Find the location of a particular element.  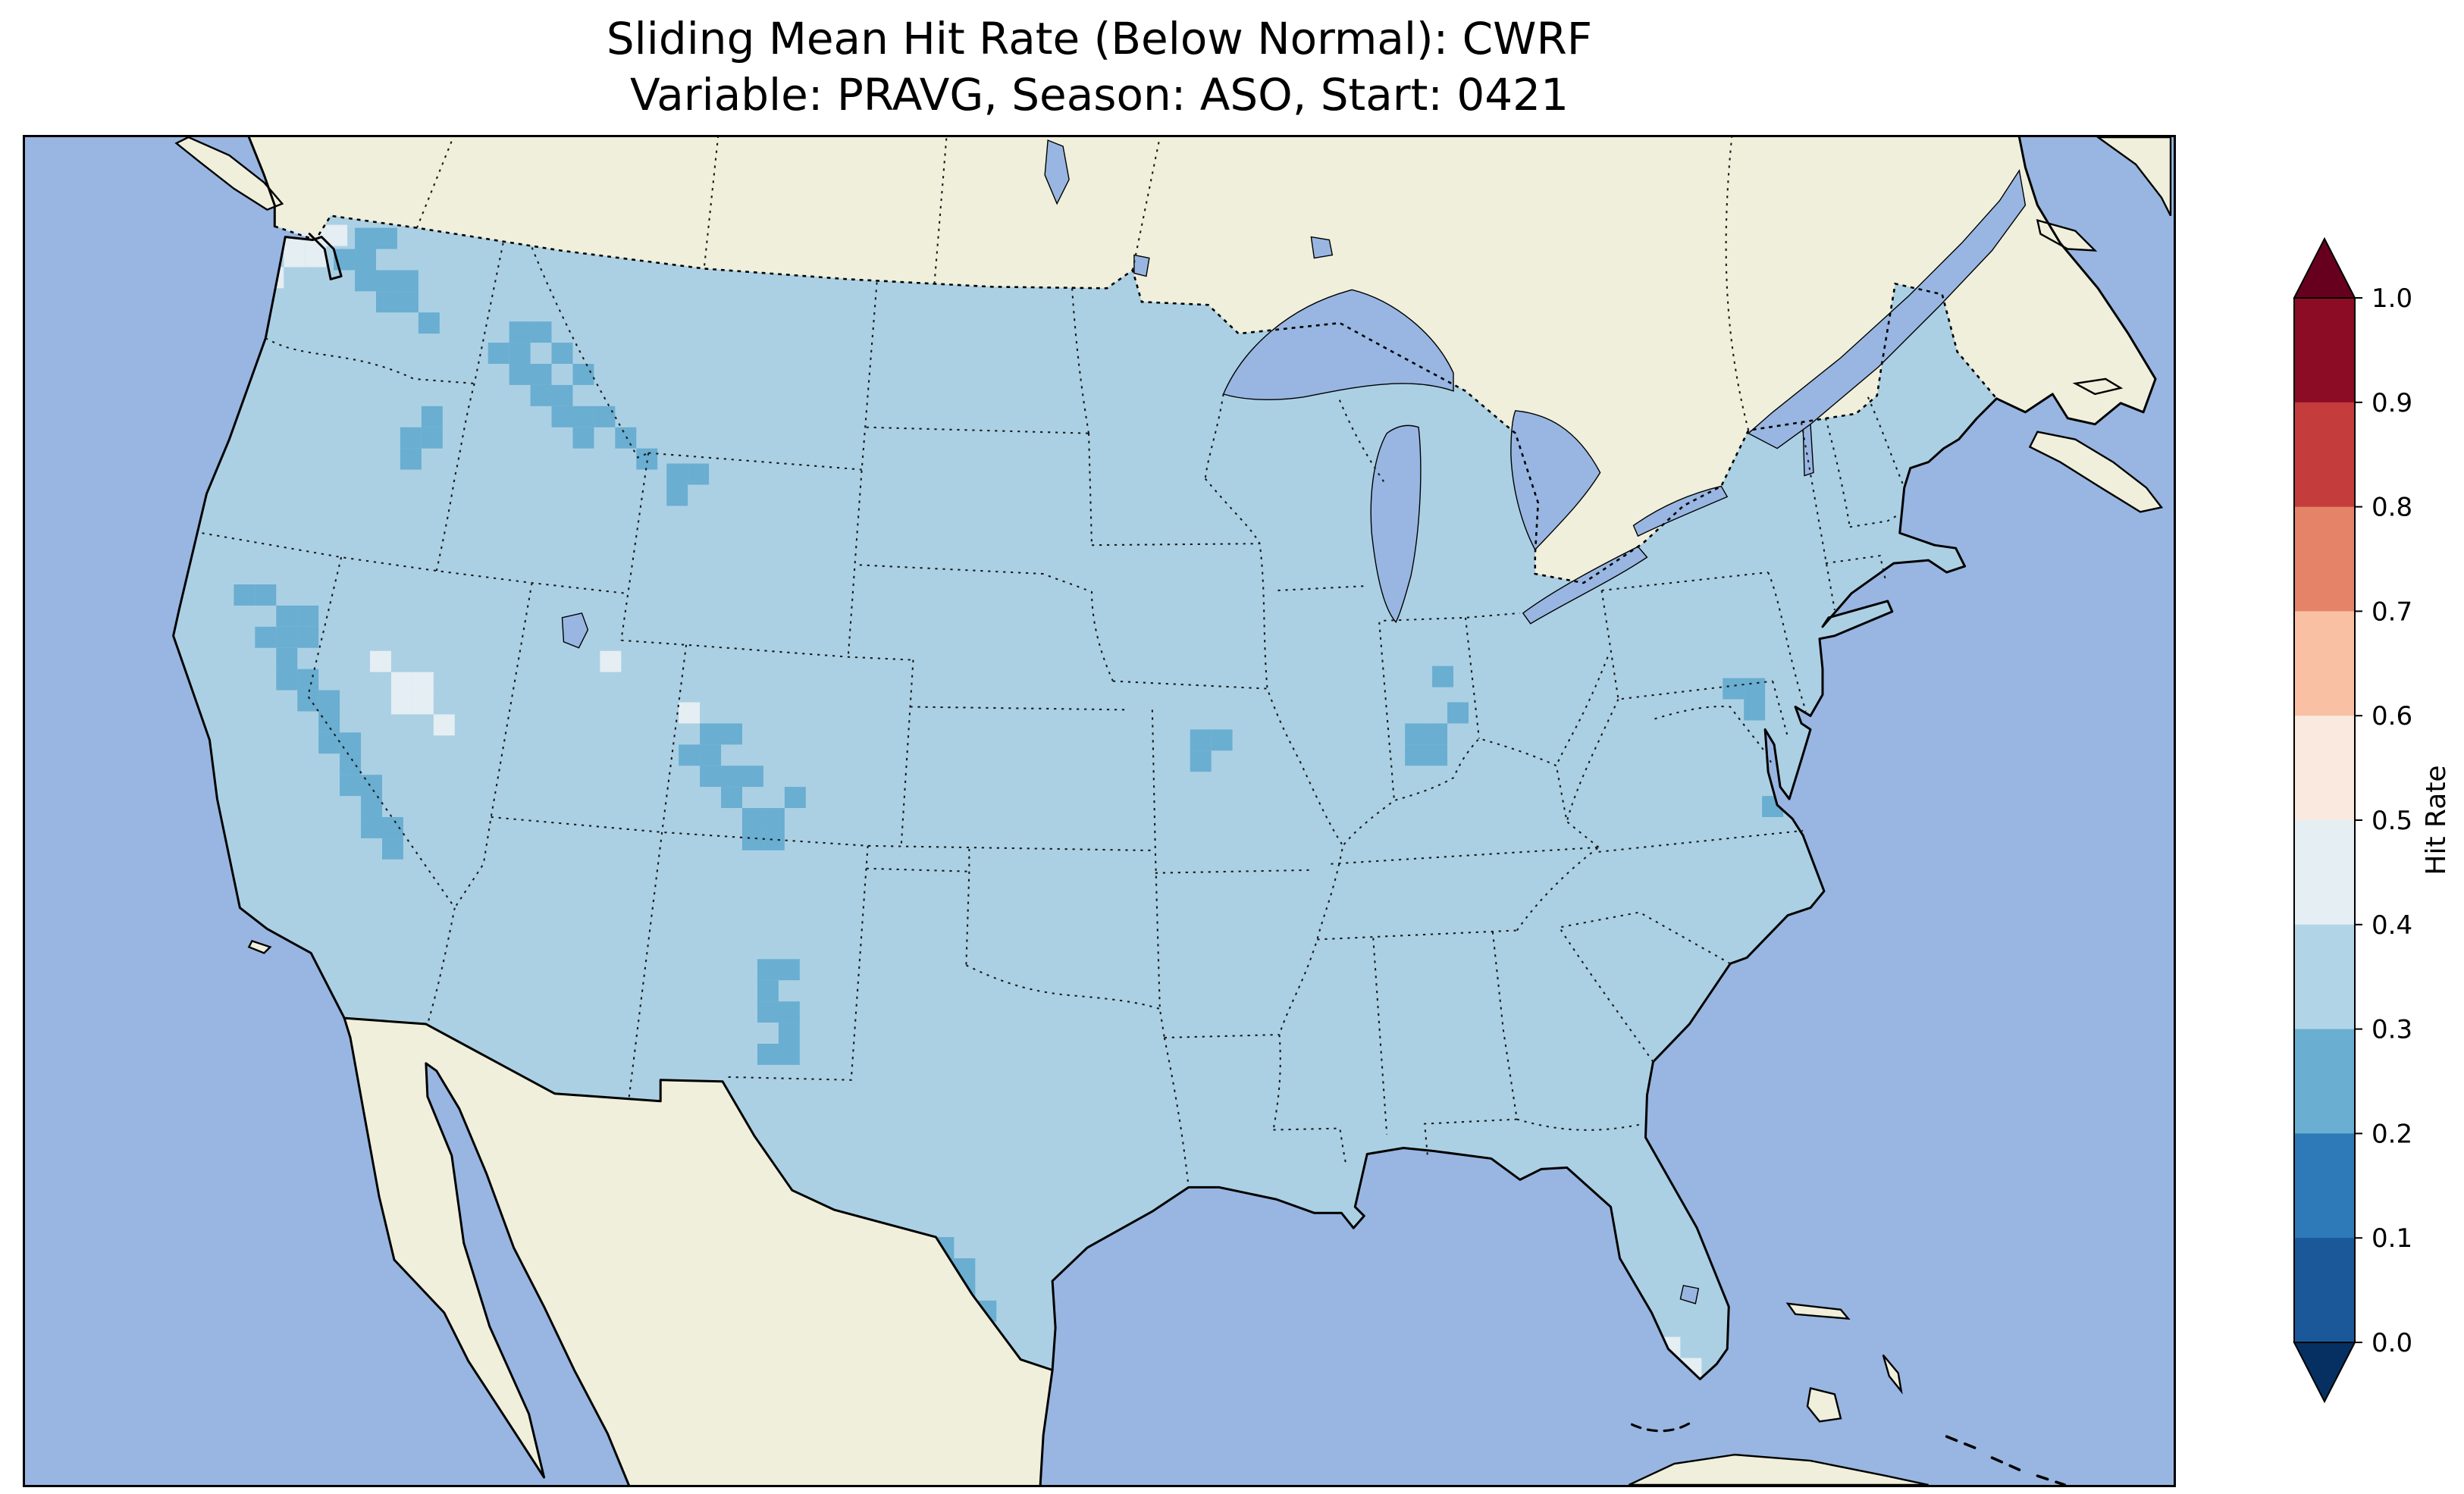

great-salt-lake is located at coordinates (575, 630).